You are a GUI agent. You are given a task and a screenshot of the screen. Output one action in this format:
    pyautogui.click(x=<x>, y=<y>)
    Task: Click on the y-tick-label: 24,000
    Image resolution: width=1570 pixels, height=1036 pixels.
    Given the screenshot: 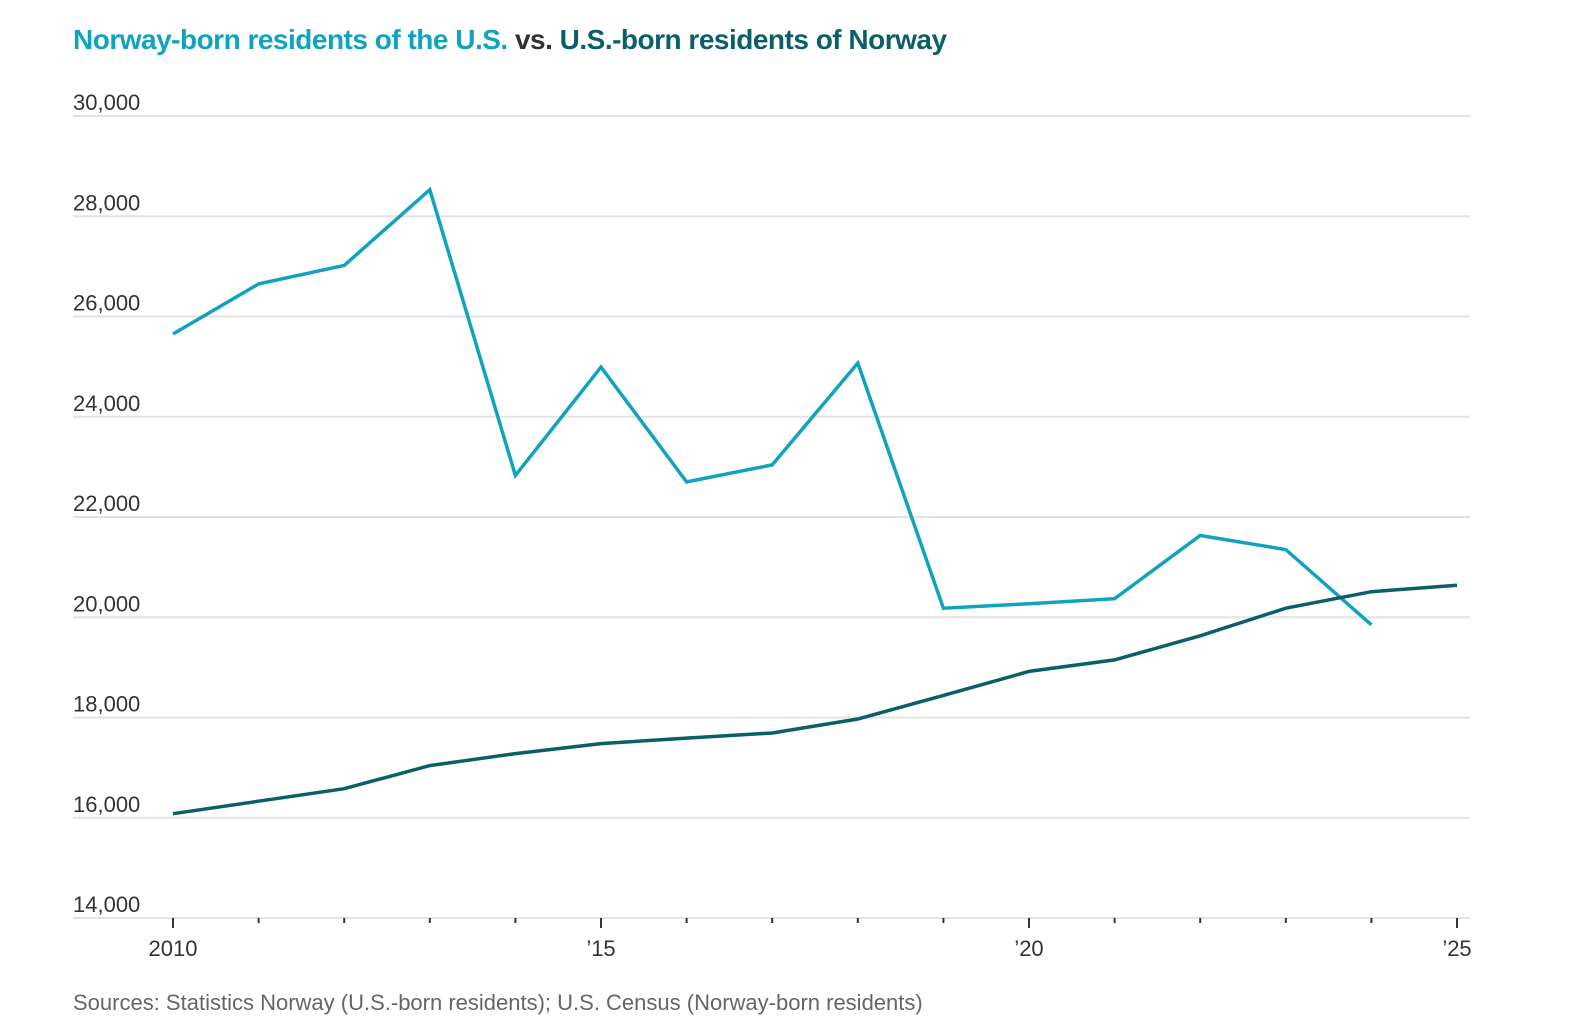 What is the action you would take?
    pyautogui.click(x=106, y=403)
    